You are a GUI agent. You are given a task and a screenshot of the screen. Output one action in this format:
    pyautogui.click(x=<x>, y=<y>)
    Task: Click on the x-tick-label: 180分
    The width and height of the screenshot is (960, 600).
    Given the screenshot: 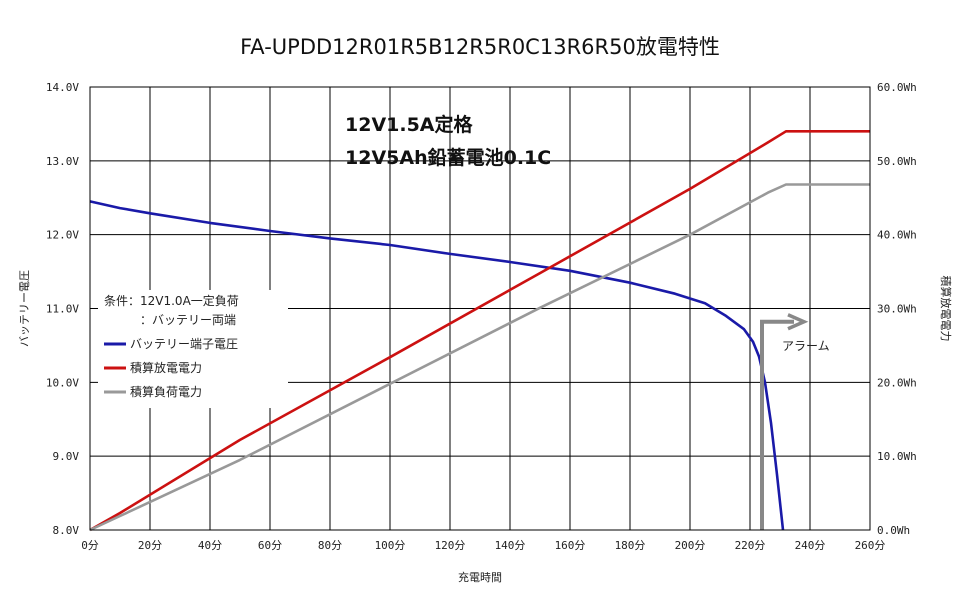 What is the action you would take?
    pyautogui.click(x=630, y=545)
    